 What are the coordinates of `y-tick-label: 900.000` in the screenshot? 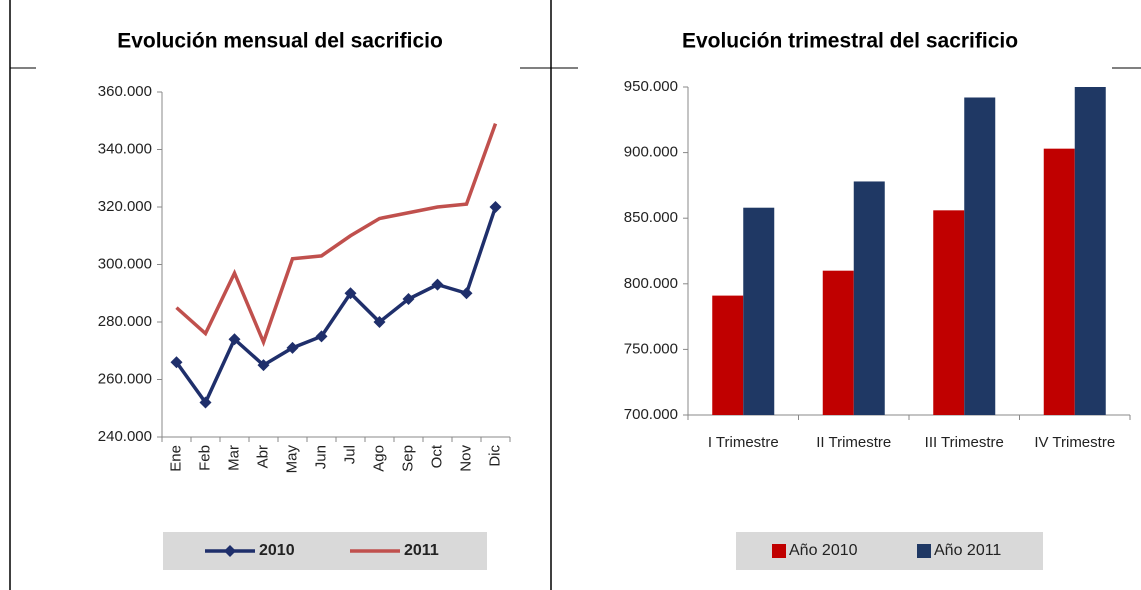 It's located at (651, 152).